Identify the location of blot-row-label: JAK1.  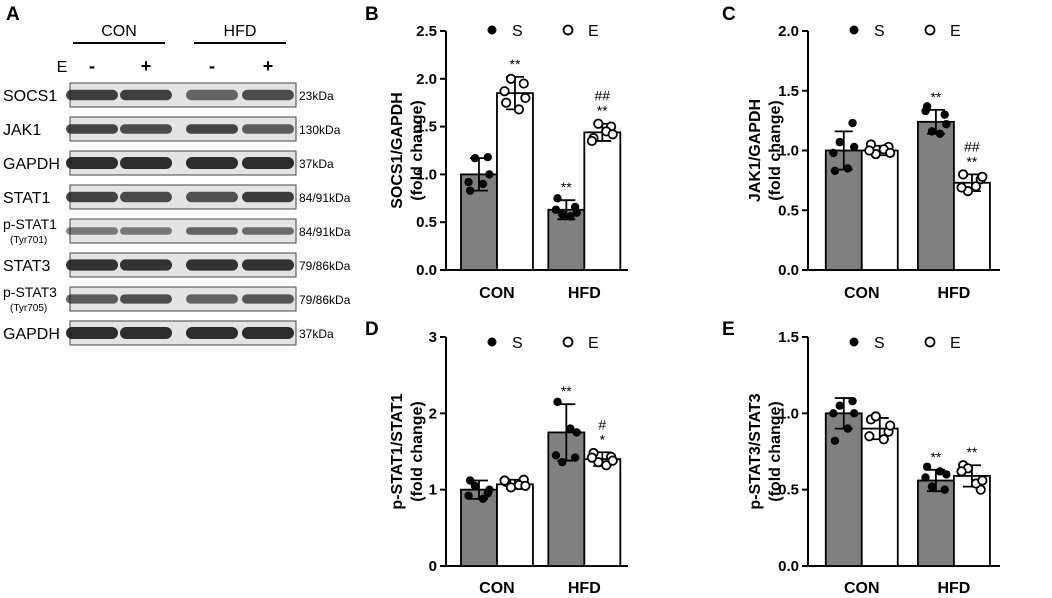
(22, 130).